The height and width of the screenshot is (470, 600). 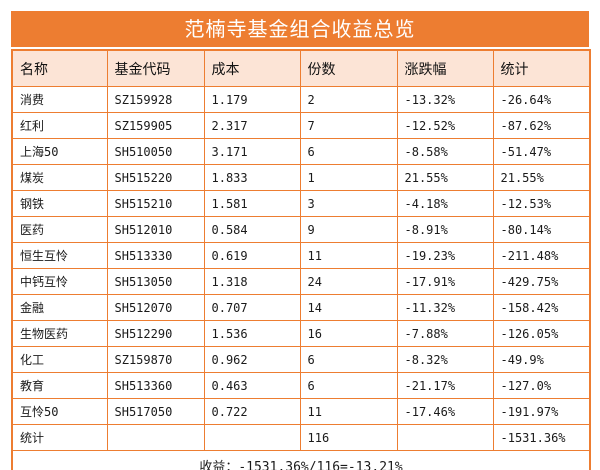 I want to click on column-header-shares: 份数, so click(x=348, y=68).